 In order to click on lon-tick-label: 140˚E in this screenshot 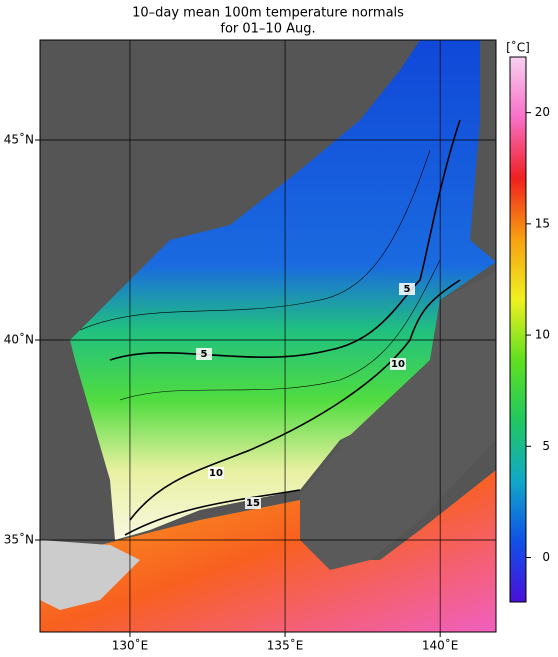, I will do `click(440, 645)`.